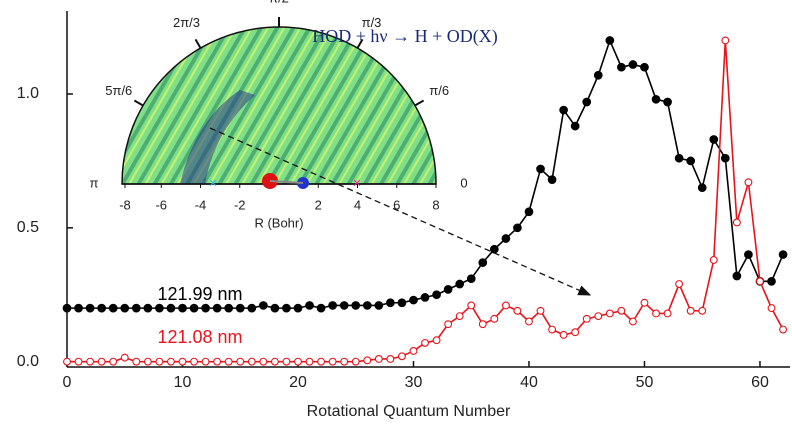  What do you see at coordinates (529, 382) in the screenshot?
I see `x-tick-label: 40` at bounding box center [529, 382].